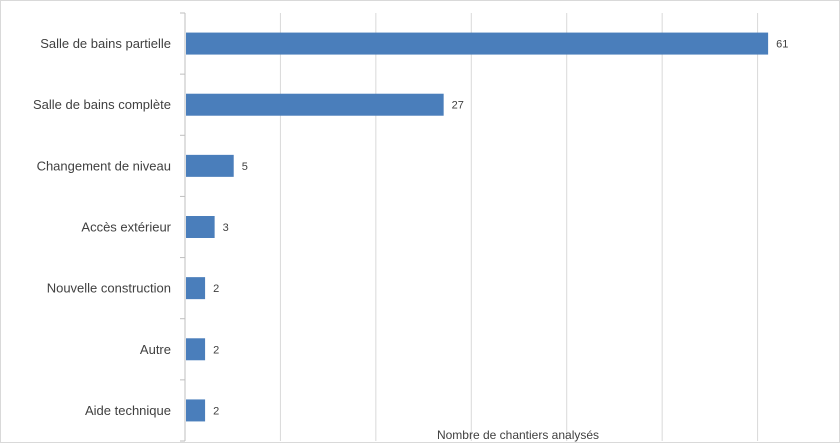 This screenshot has width=840, height=444. Describe the element at coordinates (458, 106) in the screenshot. I see `data-label: 27` at that location.